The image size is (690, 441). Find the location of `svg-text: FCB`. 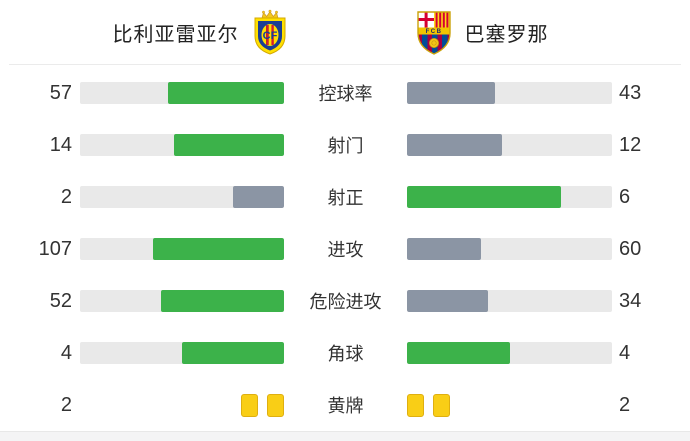

svg-text: FCB is located at coordinates (433, 32).